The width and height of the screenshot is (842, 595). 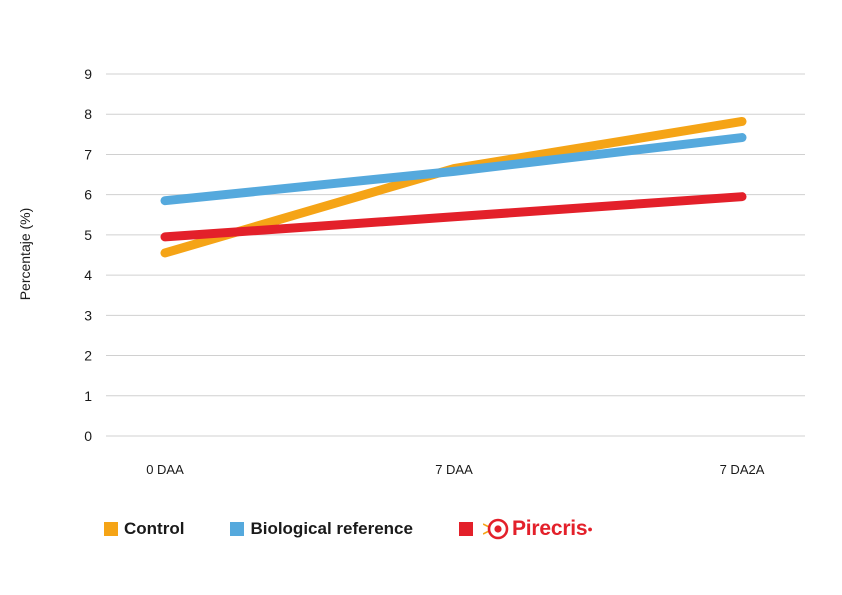 I want to click on legend-item-control: Control, so click(x=144, y=529).